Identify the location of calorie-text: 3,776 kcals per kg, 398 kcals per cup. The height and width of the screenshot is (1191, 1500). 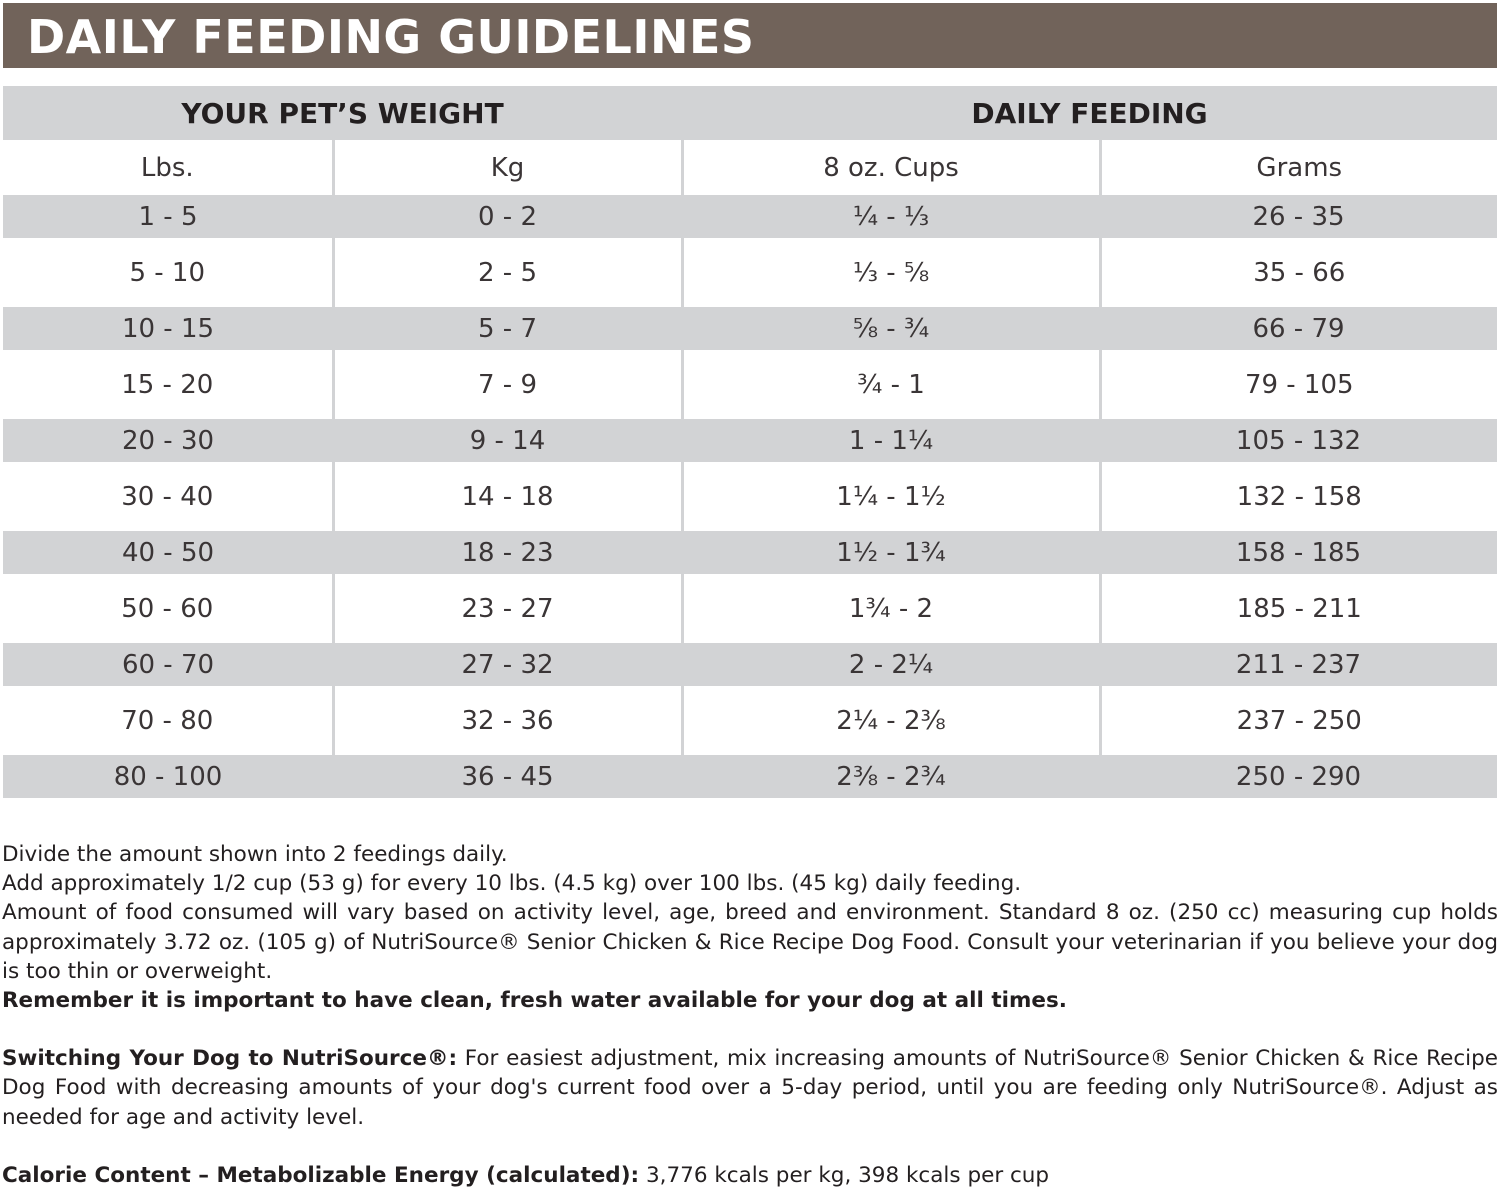
(844, 1175).